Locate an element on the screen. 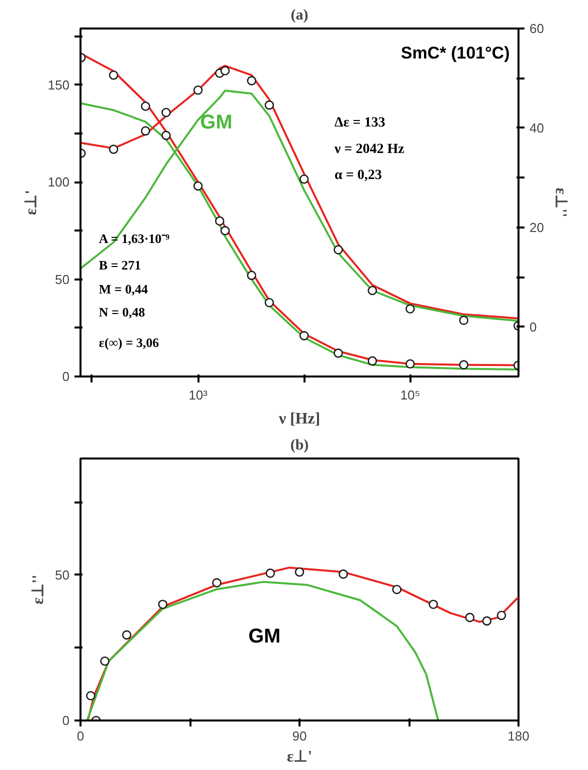 The image size is (588, 770). annotation: ε(∞) = 3,06 is located at coordinates (129, 342).